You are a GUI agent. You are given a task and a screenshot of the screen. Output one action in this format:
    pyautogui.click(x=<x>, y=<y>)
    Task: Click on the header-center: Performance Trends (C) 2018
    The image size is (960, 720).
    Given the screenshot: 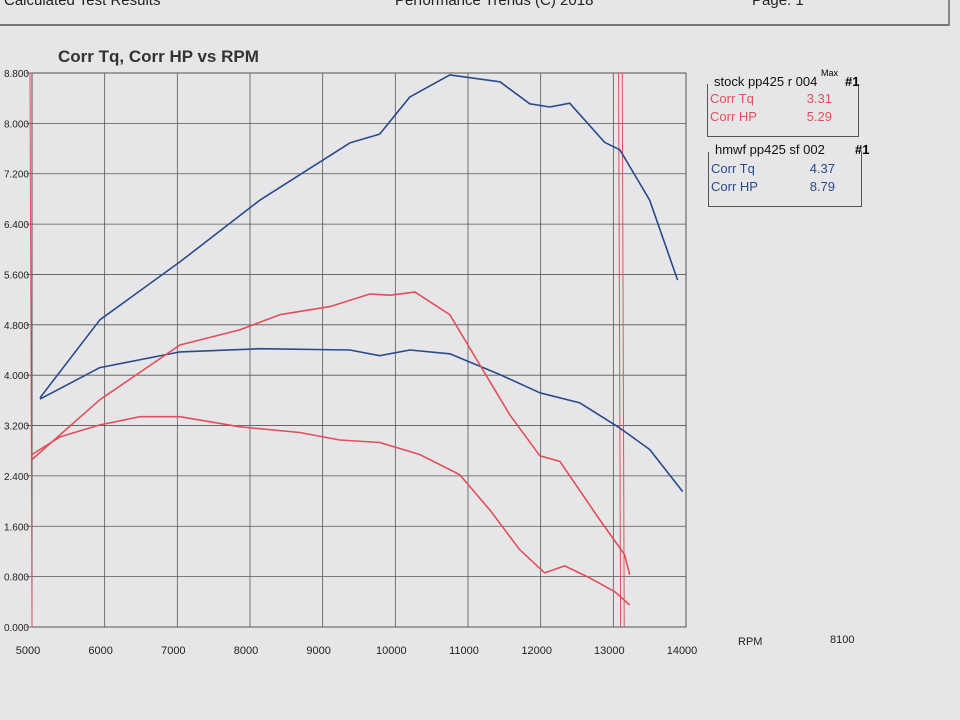 What is the action you would take?
    pyautogui.click(x=494, y=4)
    